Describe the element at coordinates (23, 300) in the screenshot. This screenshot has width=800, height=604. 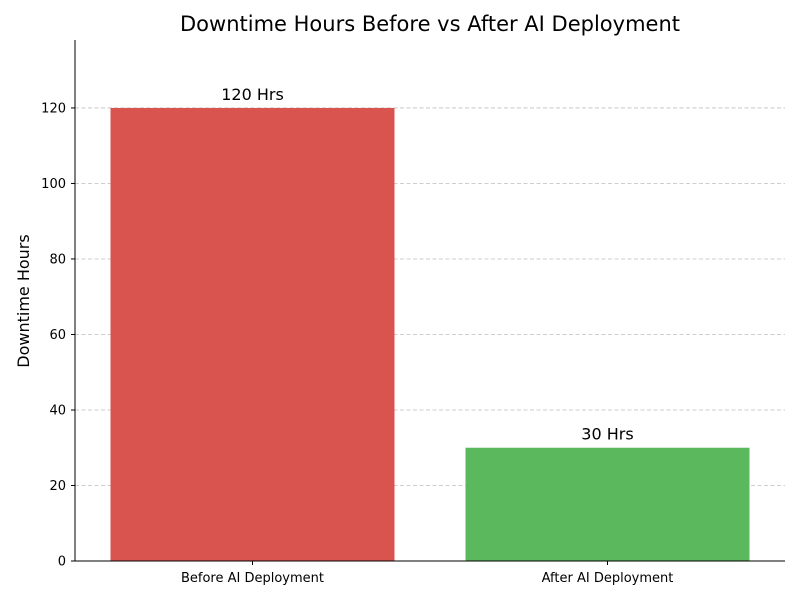
I see `y-axis-label: Downtime Hours` at that location.